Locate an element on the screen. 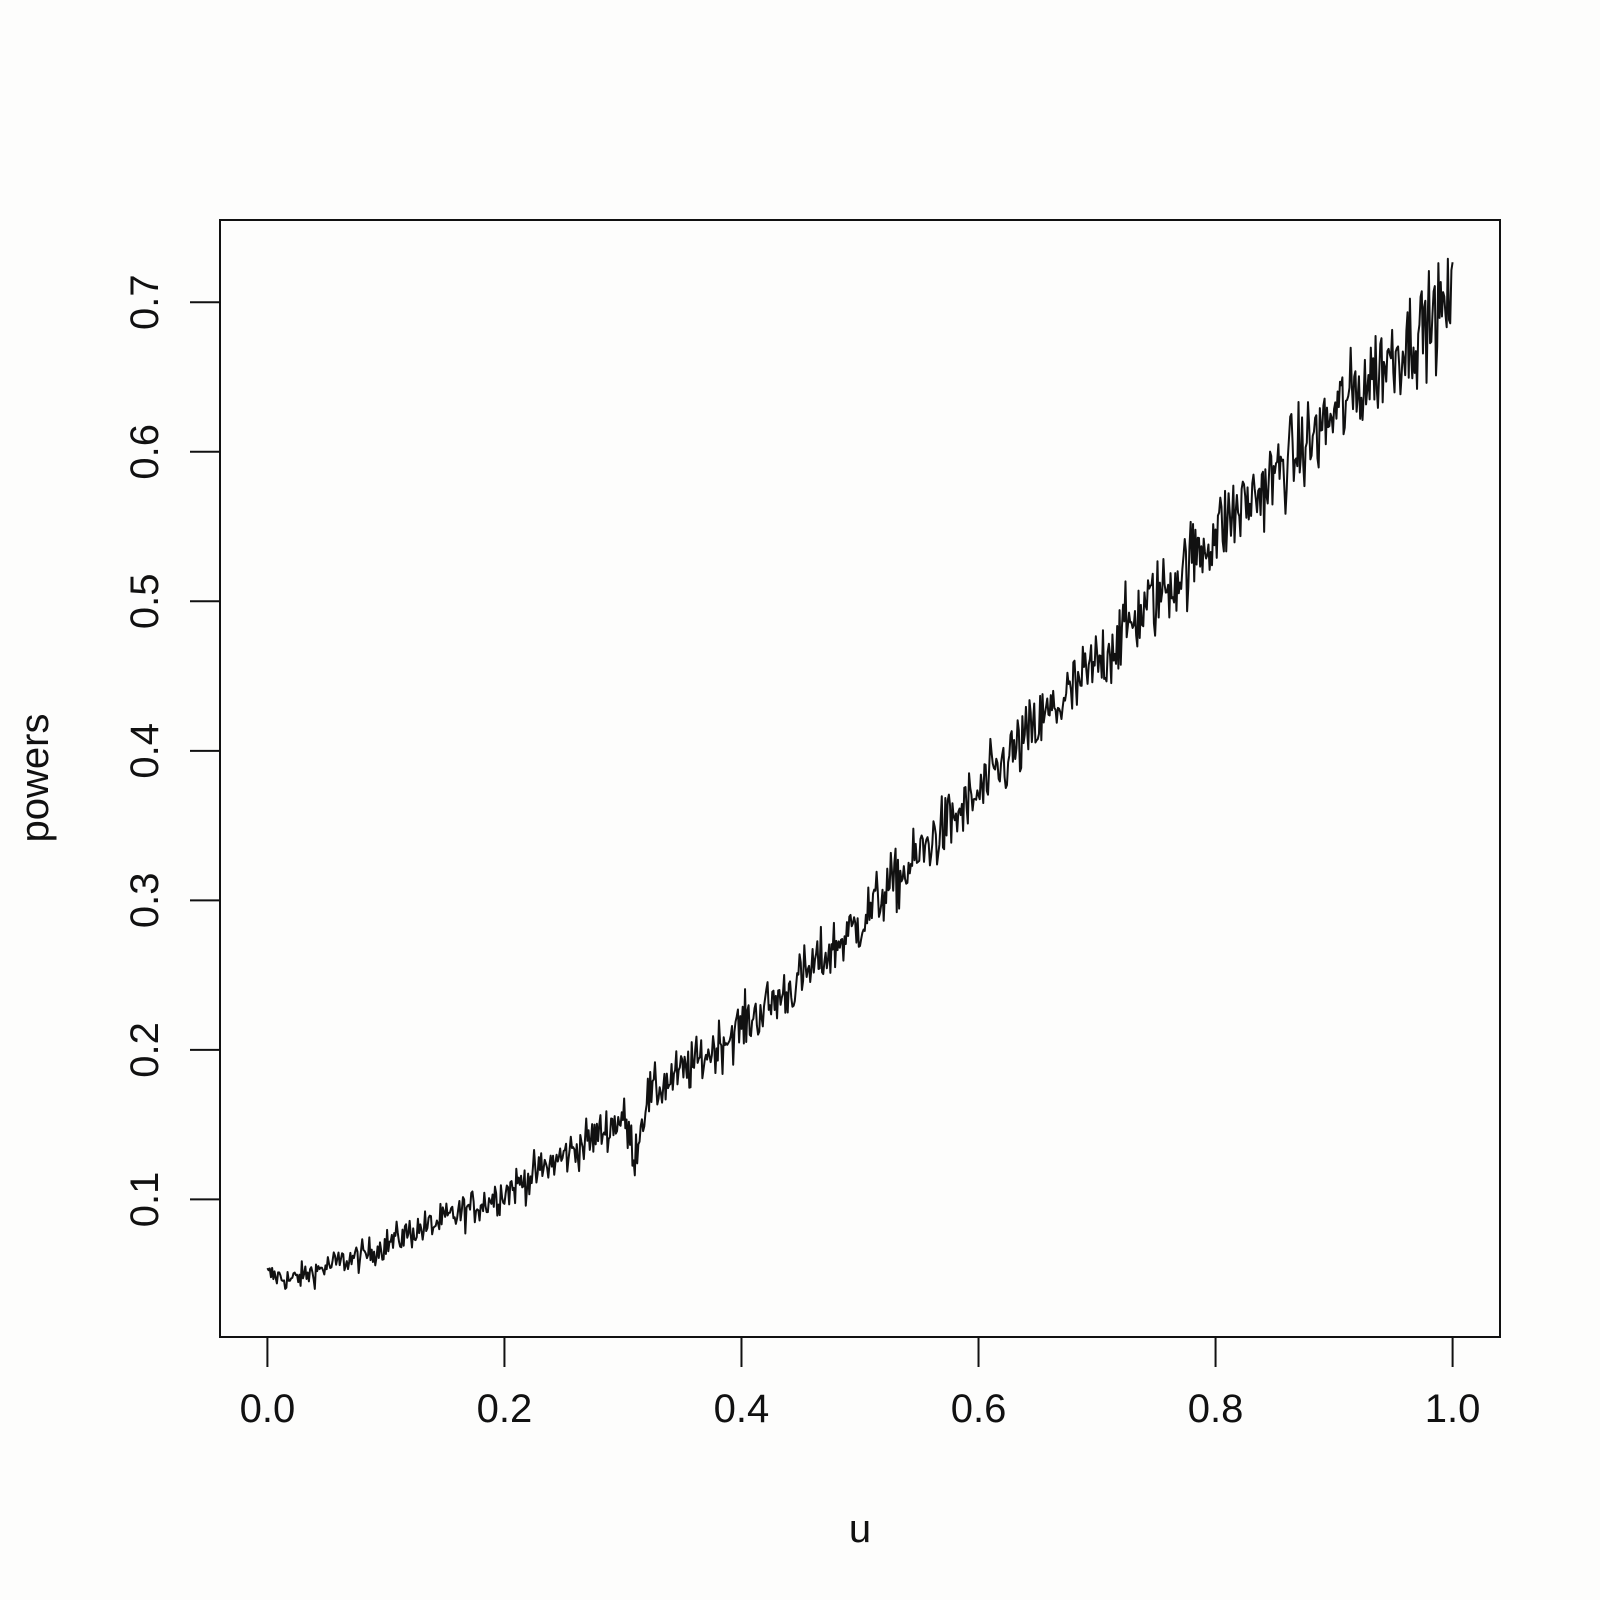  y-axis-title: powers is located at coordinates (35, 778).